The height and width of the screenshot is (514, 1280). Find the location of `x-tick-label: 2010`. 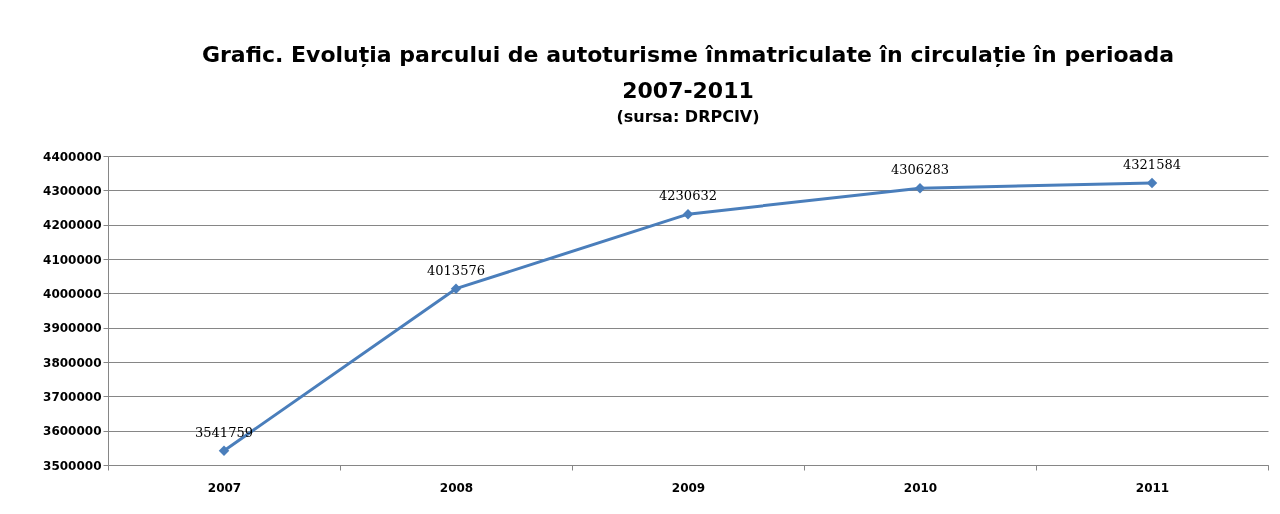

x-tick-label: 2010 is located at coordinates (920, 487).